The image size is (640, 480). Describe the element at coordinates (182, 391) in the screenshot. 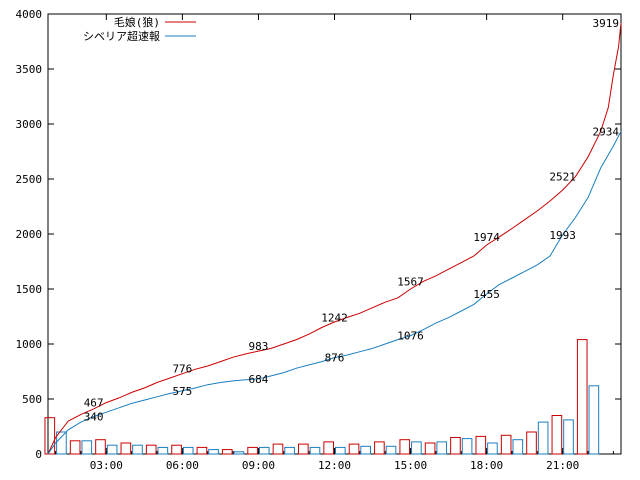

I see `data-label-series-1: 575` at that location.